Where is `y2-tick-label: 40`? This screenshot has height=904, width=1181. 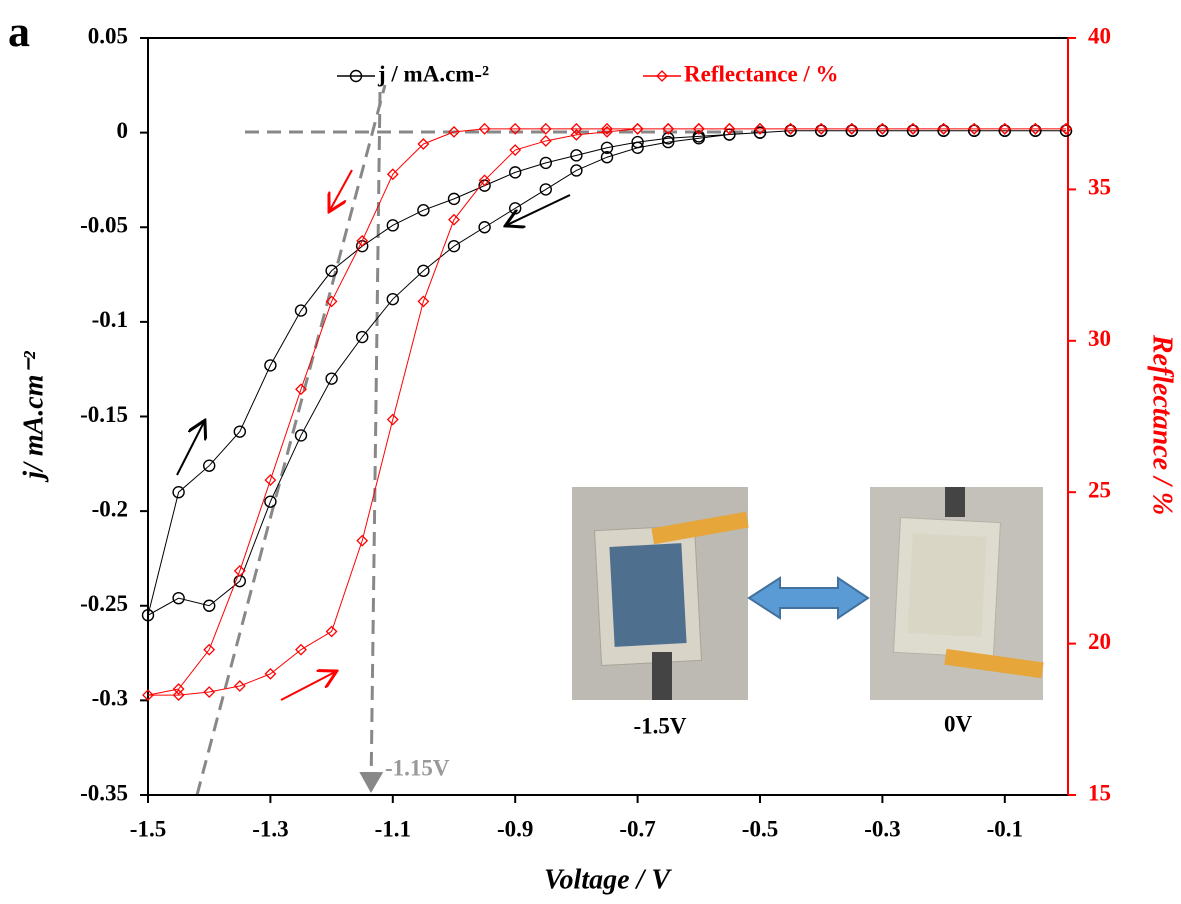 y2-tick-label: 40 is located at coordinates (1099, 35).